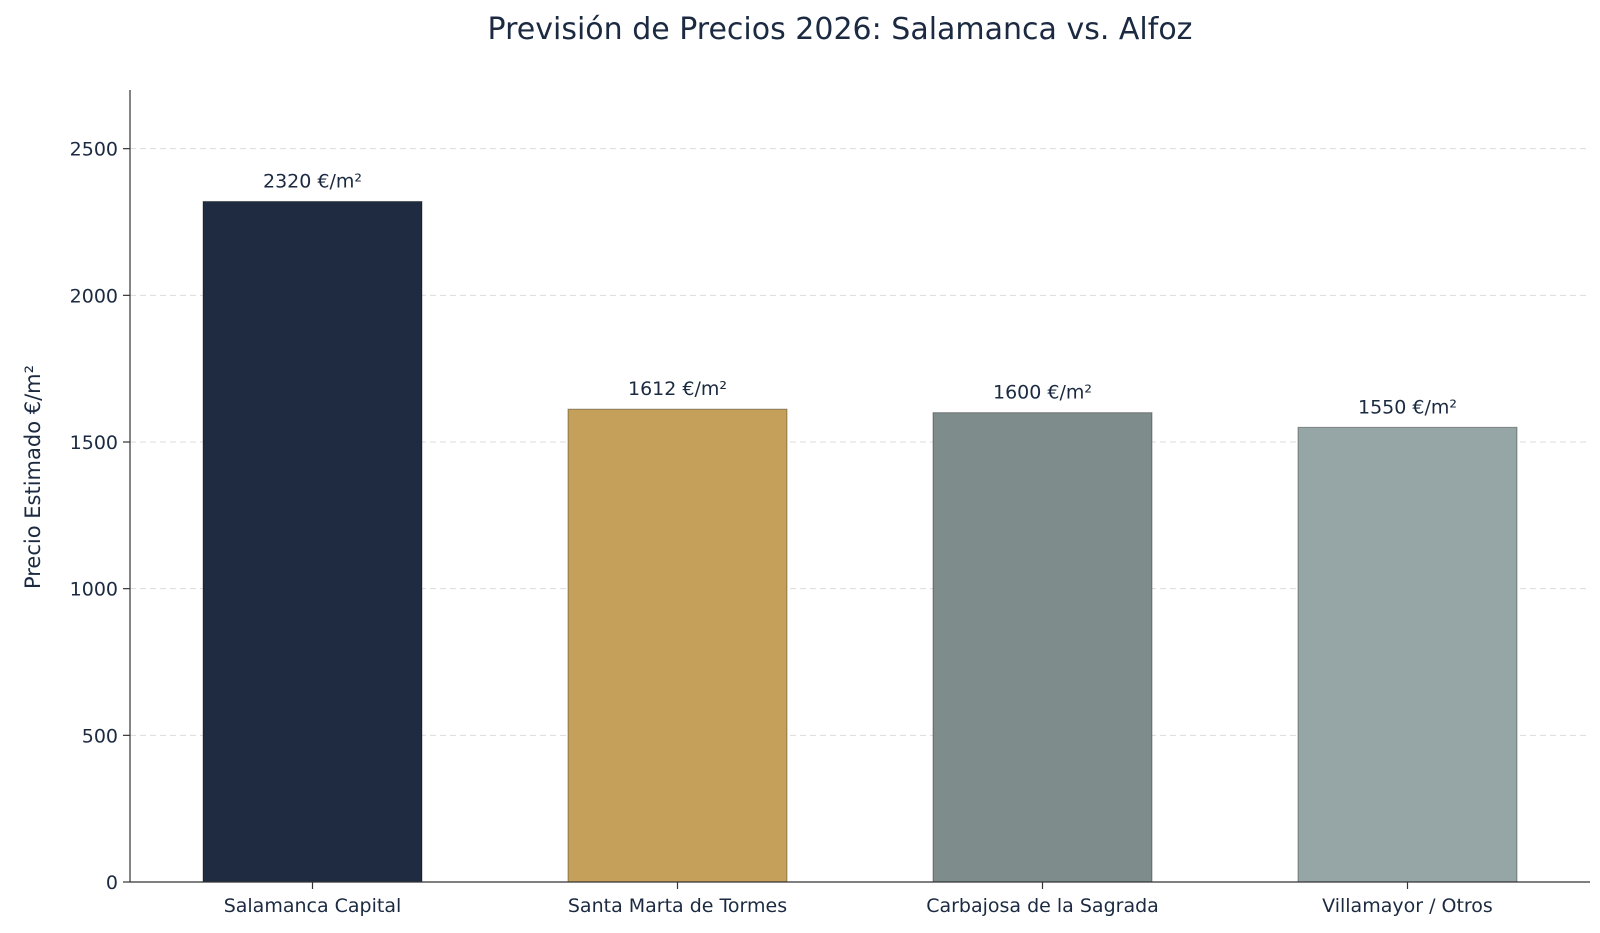 This screenshot has height=933, width=1600. I want to click on y-axis-title: Precio Estimado €/m², so click(33, 477).